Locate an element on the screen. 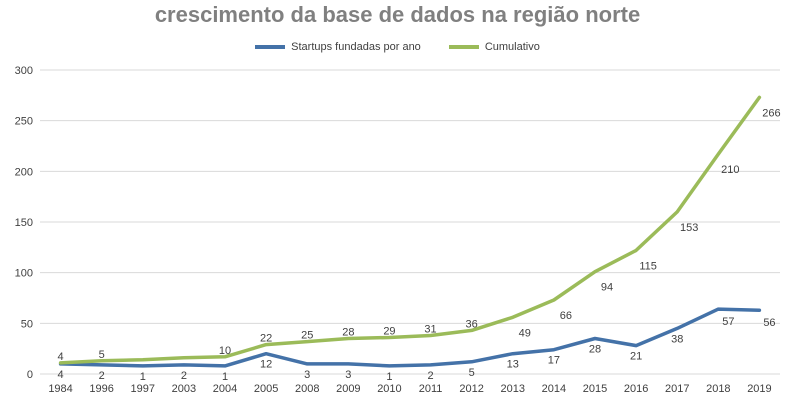 Image resolution: width=795 pixels, height=403 pixels. y-tick-label: 250 is located at coordinates (24, 122).